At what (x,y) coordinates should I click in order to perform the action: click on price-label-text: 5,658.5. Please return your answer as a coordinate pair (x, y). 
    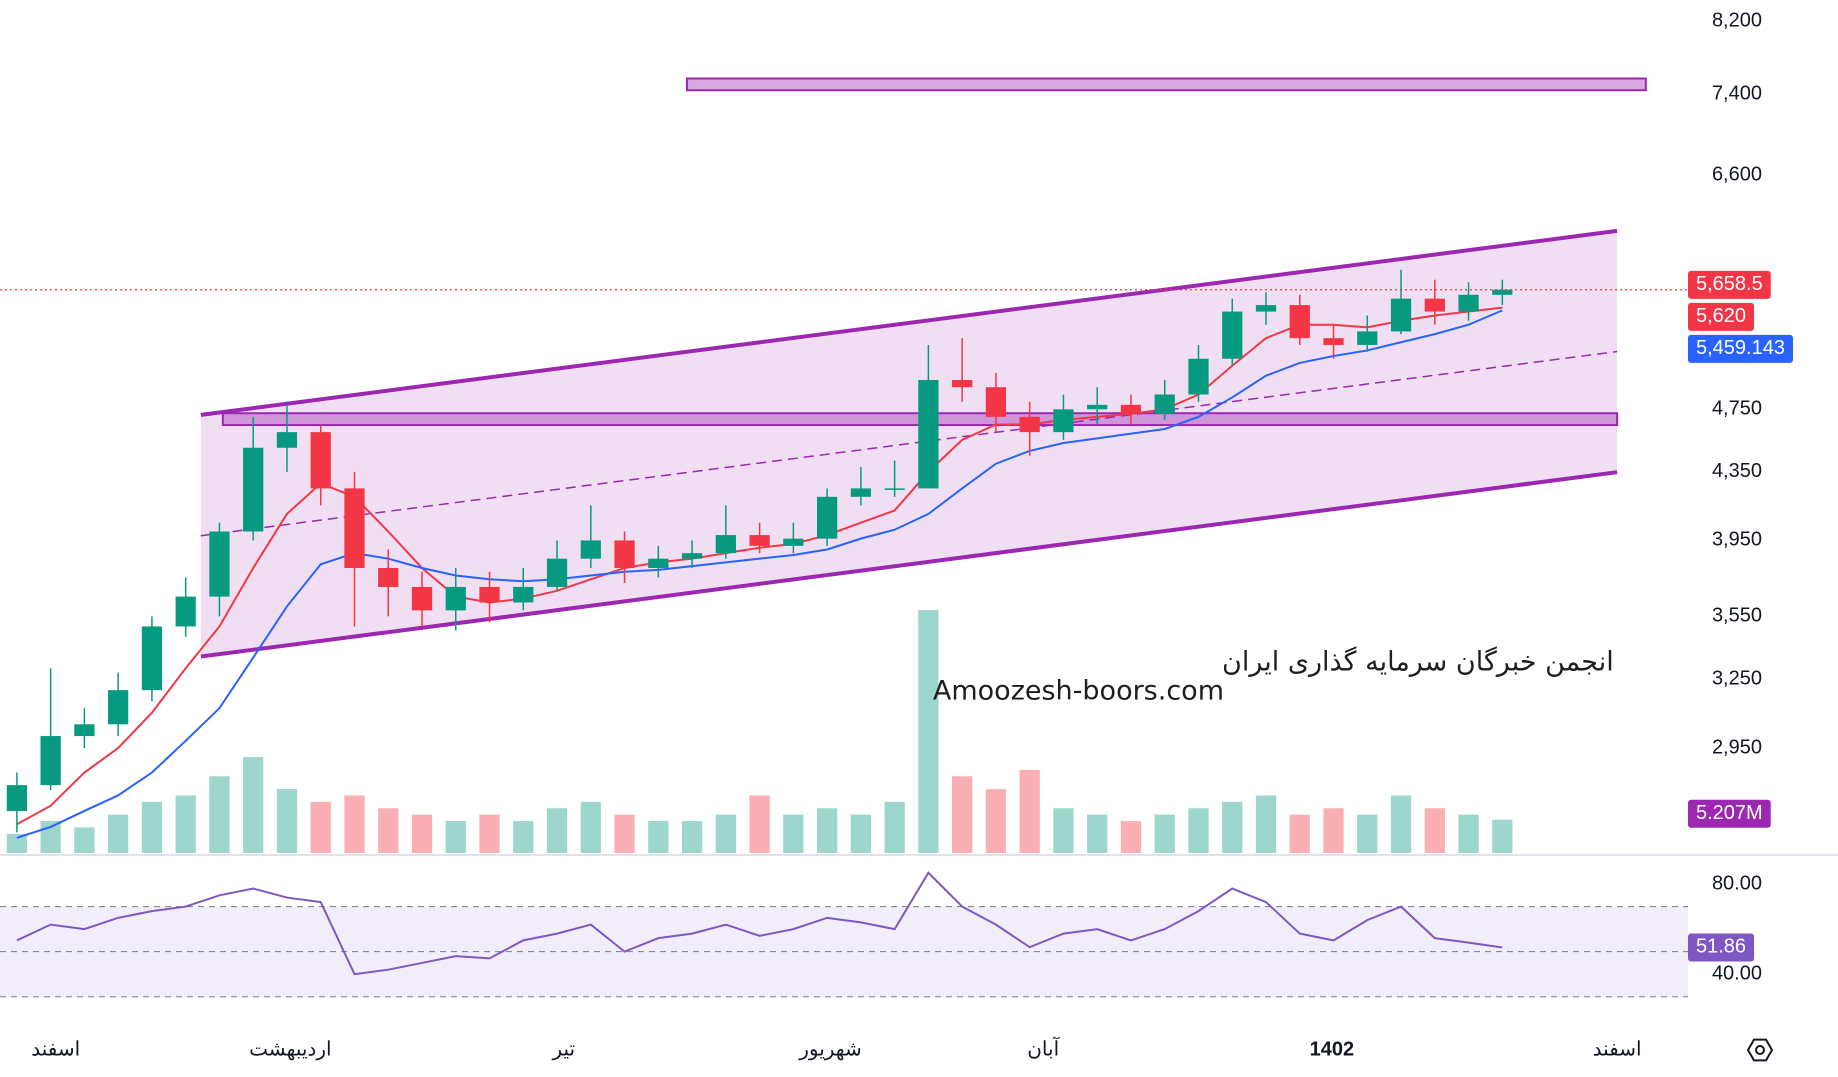
    Looking at the image, I should click on (1729, 284).